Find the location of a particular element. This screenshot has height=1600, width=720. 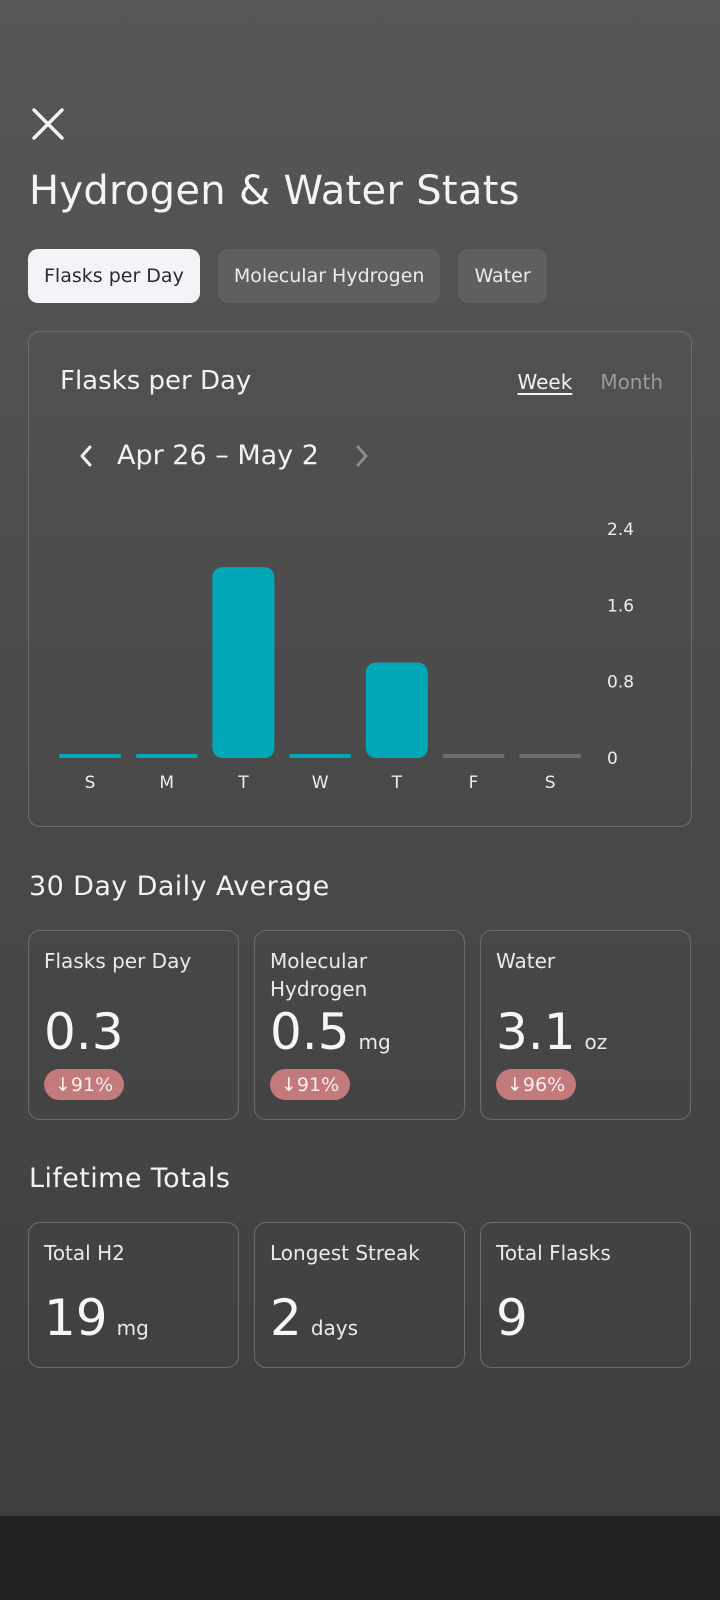

average-card-water: Water 3.1 oz ↓96% is located at coordinates (585, 1025).